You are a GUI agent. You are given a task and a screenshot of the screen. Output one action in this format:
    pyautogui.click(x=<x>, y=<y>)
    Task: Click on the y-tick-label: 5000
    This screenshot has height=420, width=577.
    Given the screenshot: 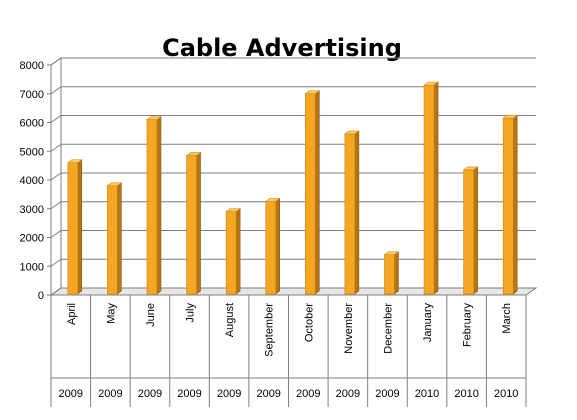 What is the action you would take?
    pyautogui.click(x=32, y=152)
    